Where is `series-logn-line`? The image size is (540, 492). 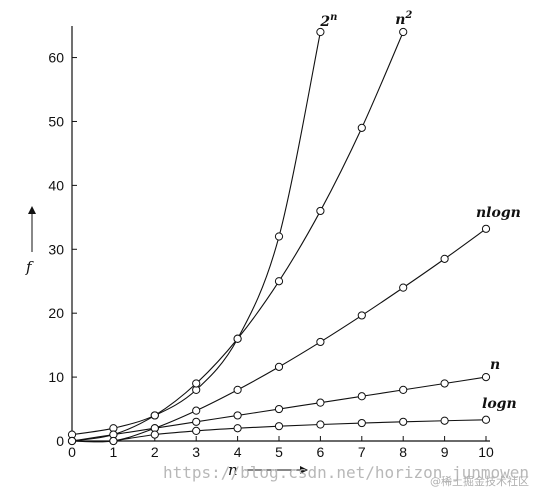 series-logn-line is located at coordinates (300, 430).